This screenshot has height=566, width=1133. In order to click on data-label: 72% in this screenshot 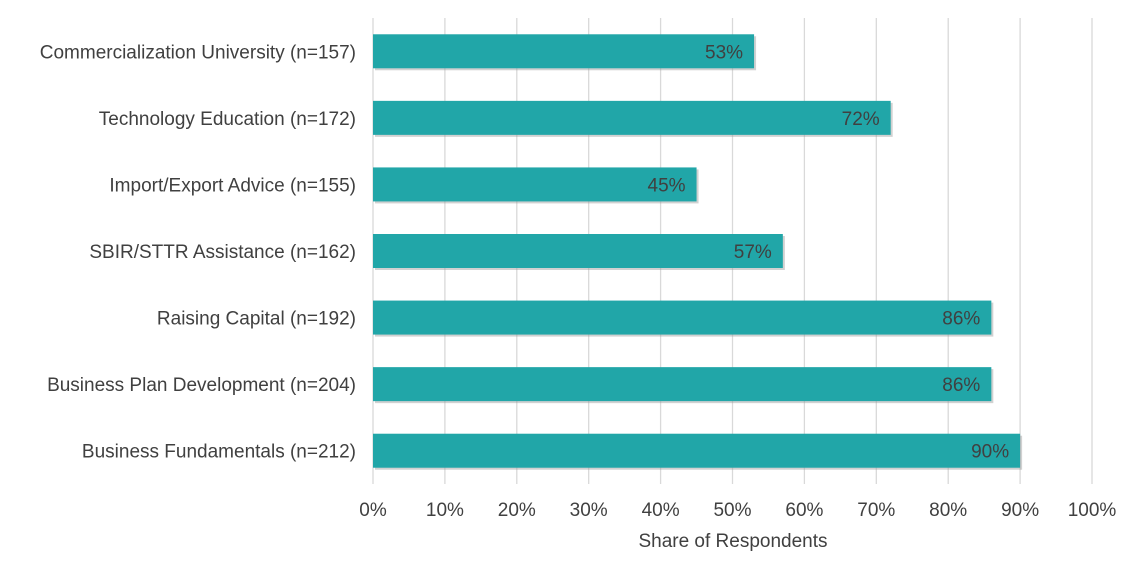, I will do `click(861, 119)`.